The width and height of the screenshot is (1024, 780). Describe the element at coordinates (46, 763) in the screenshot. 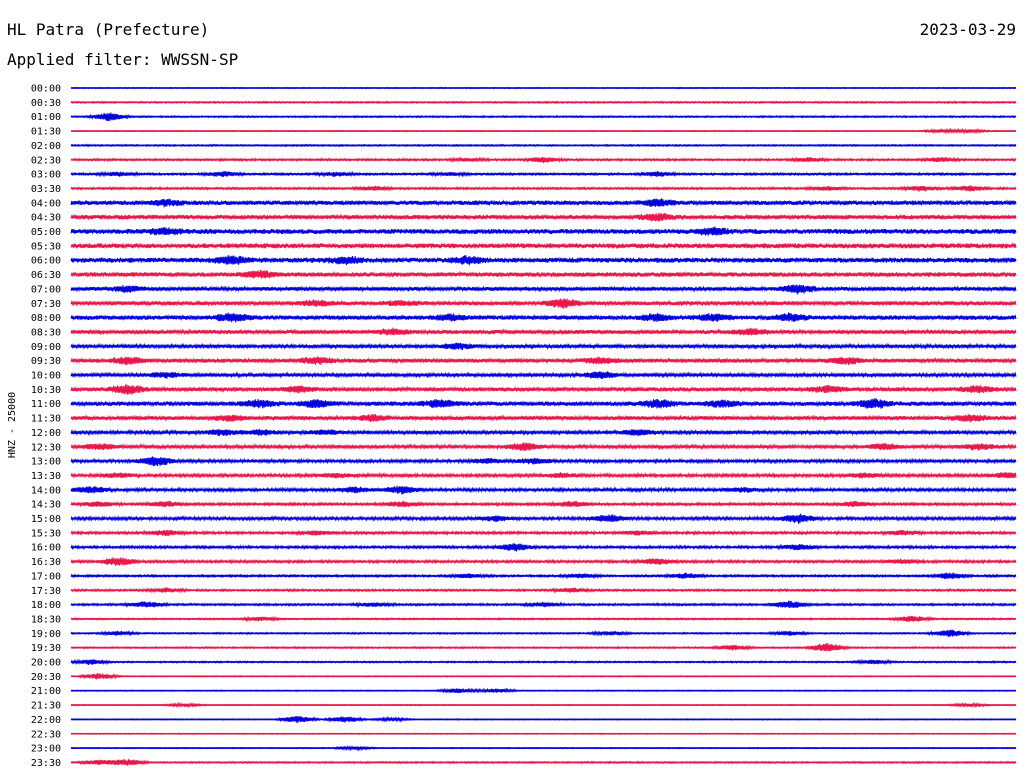

I see `time-tick-label: 23:30` at that location.